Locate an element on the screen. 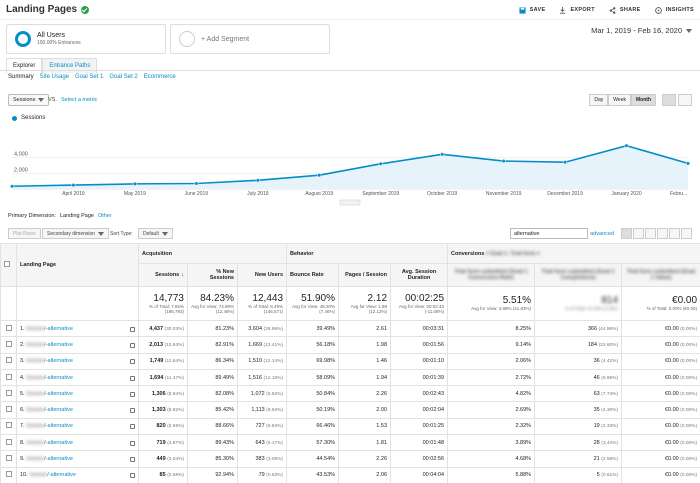 The height and width of the screenshot is (483, 700). avg-duration-header: Avg. Session Duration is located at coordinates (419, 275).